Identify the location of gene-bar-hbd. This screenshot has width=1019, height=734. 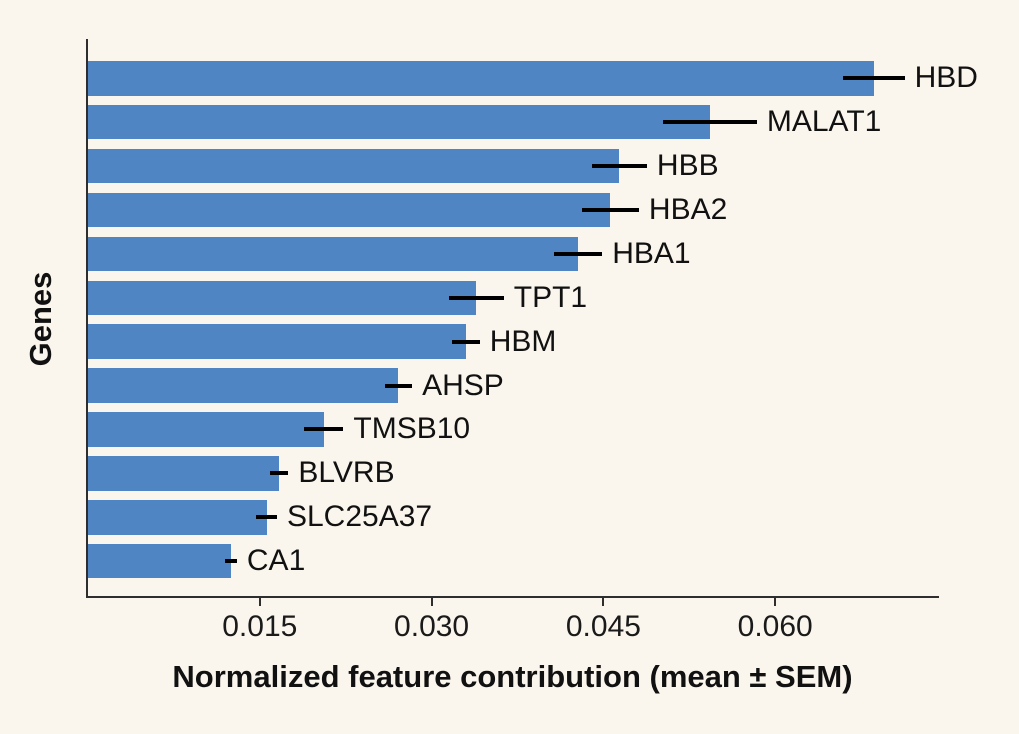
(481, 78).